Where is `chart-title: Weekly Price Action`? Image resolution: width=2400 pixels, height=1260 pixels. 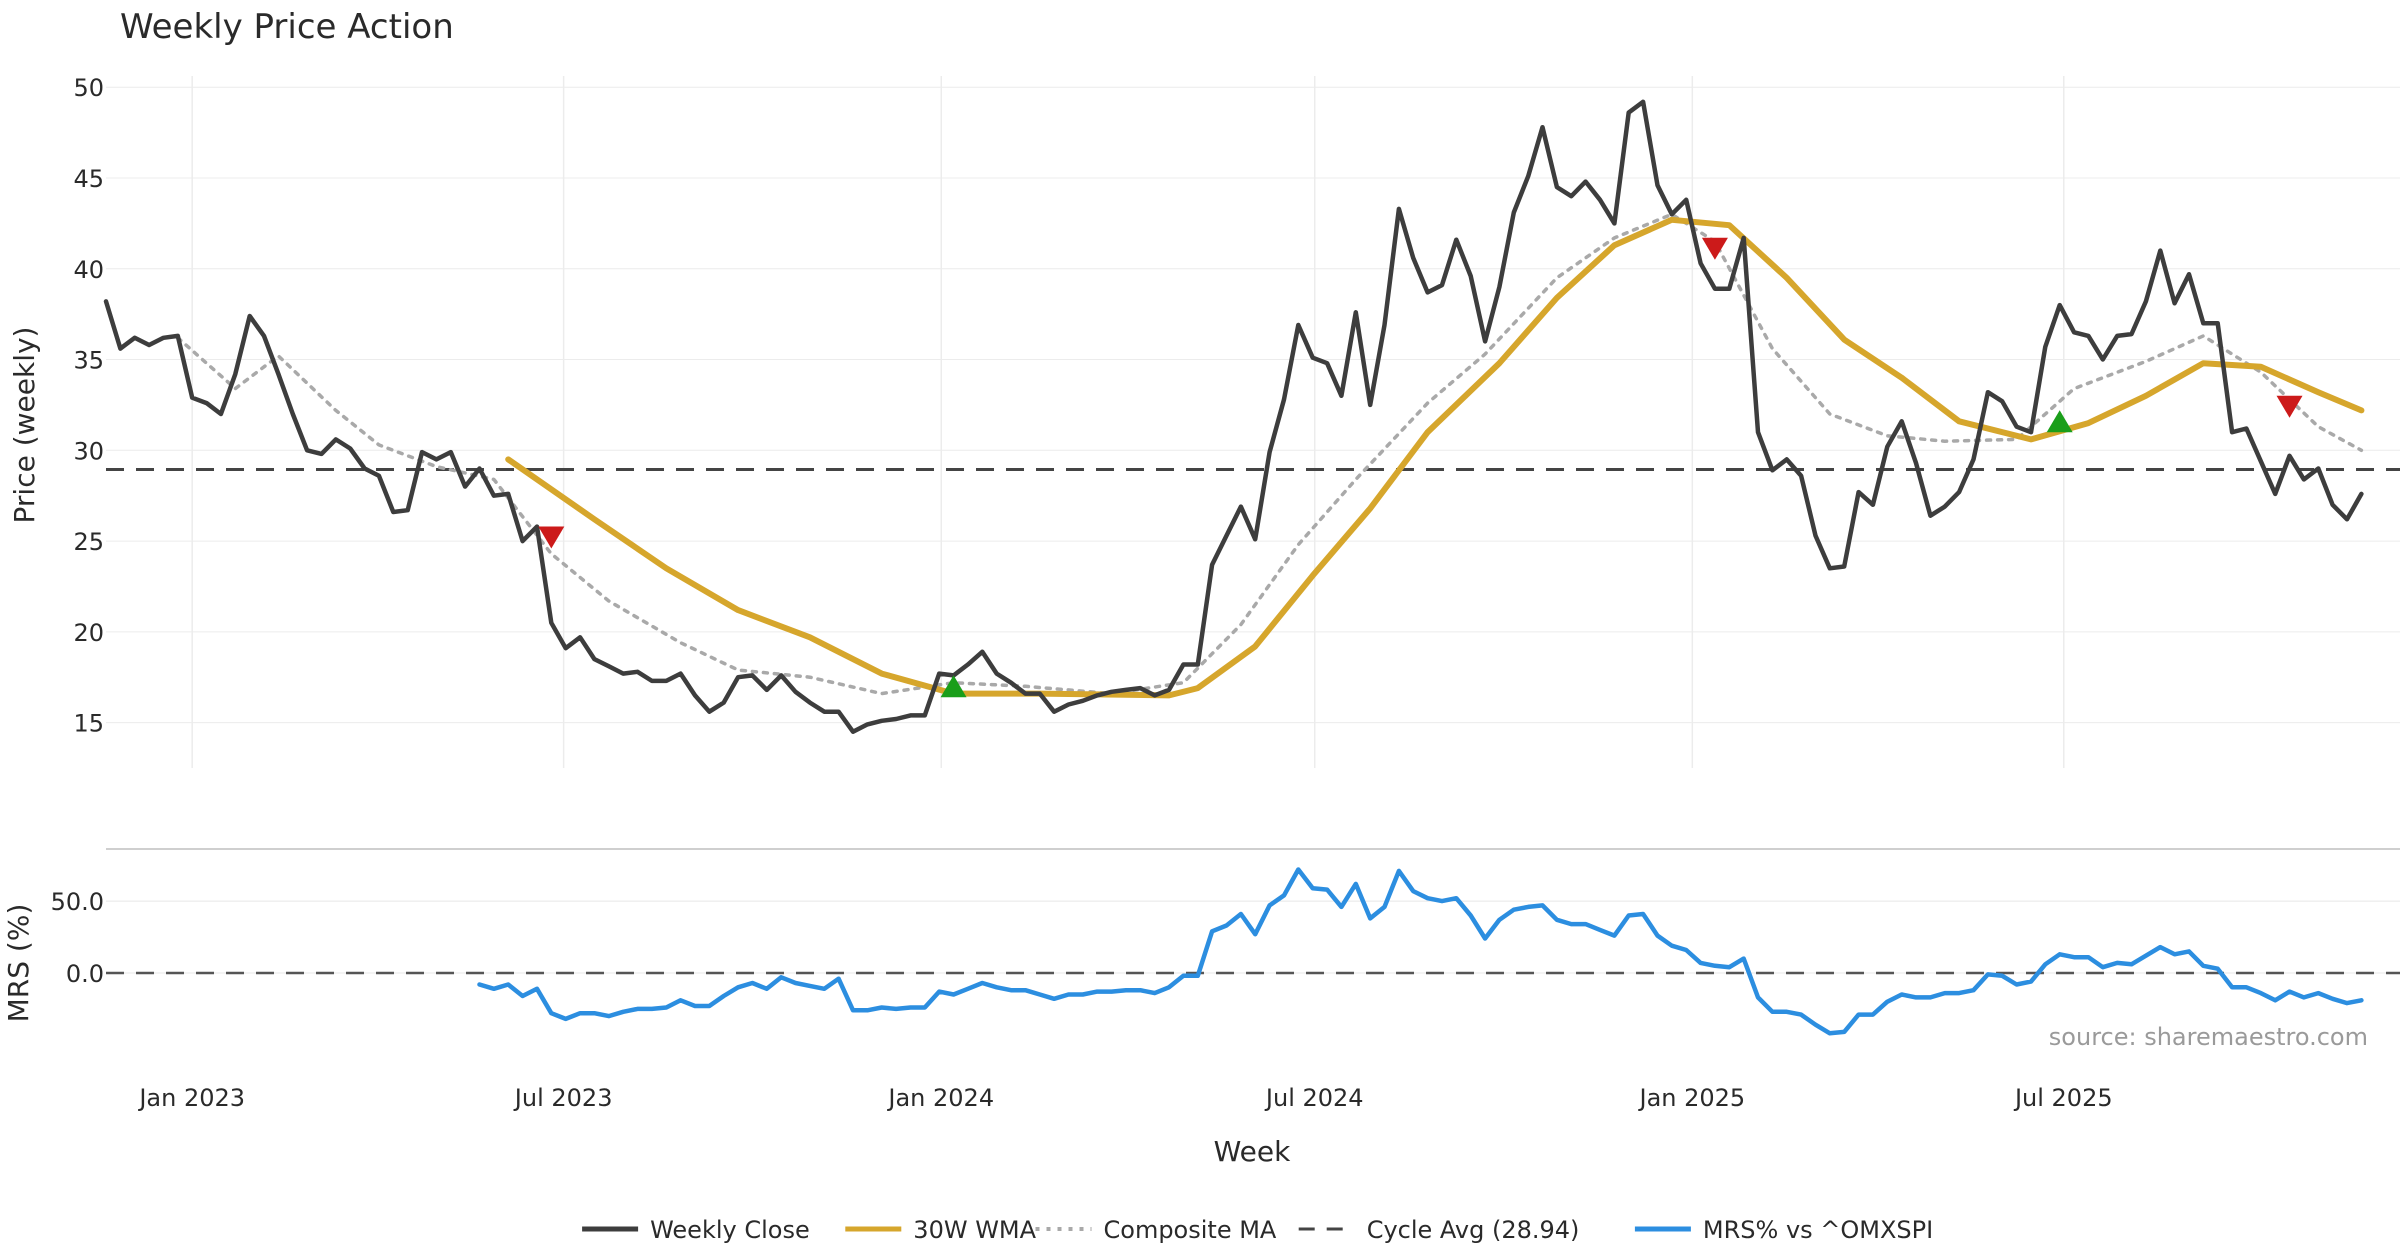 chart-title: Weekly Price Action is located at coordinates (287, 27).